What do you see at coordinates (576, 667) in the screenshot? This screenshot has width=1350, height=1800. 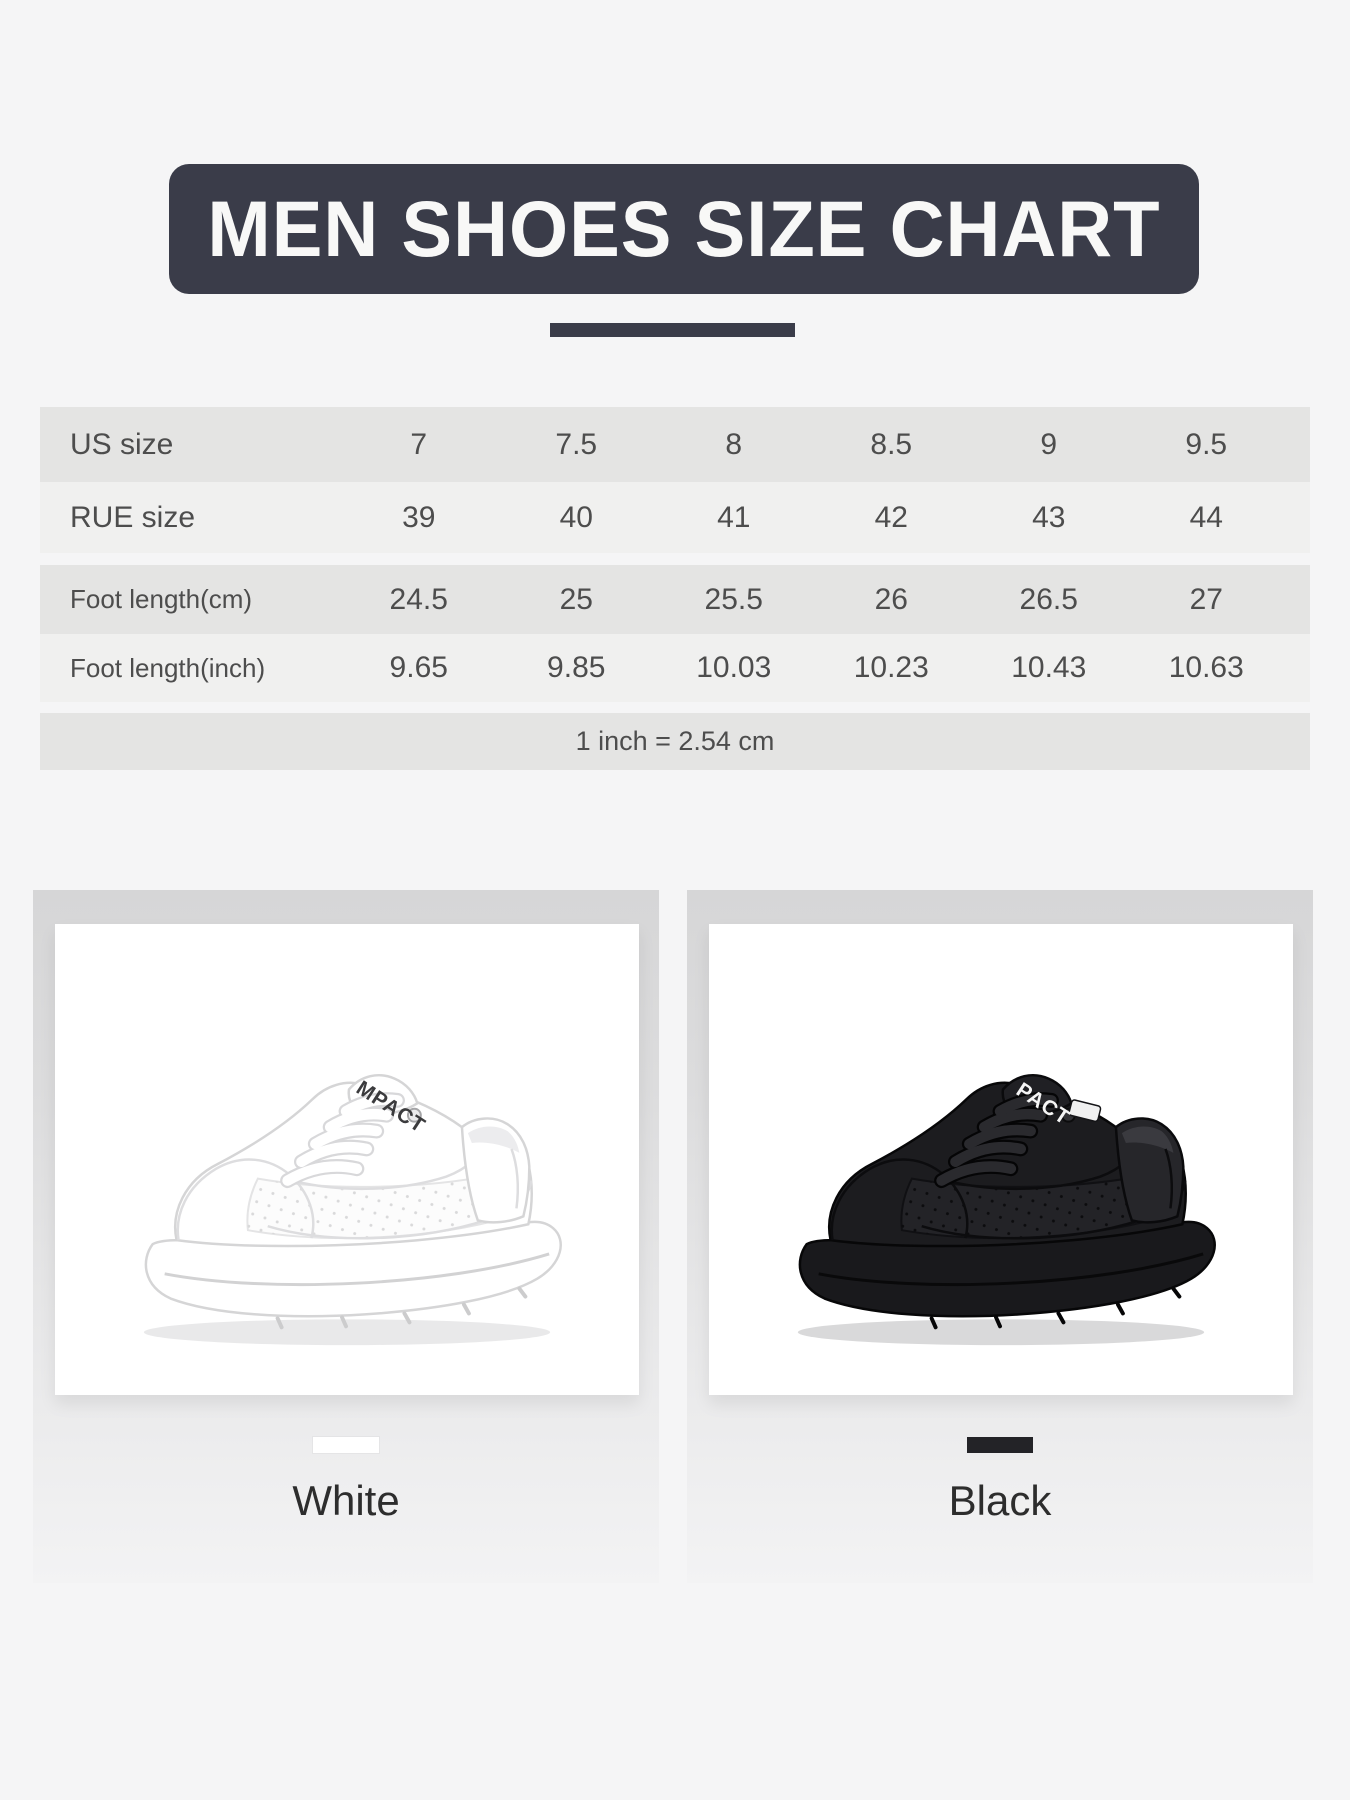 I see `table-cell: 9.85` at bounding box center [576, 667].